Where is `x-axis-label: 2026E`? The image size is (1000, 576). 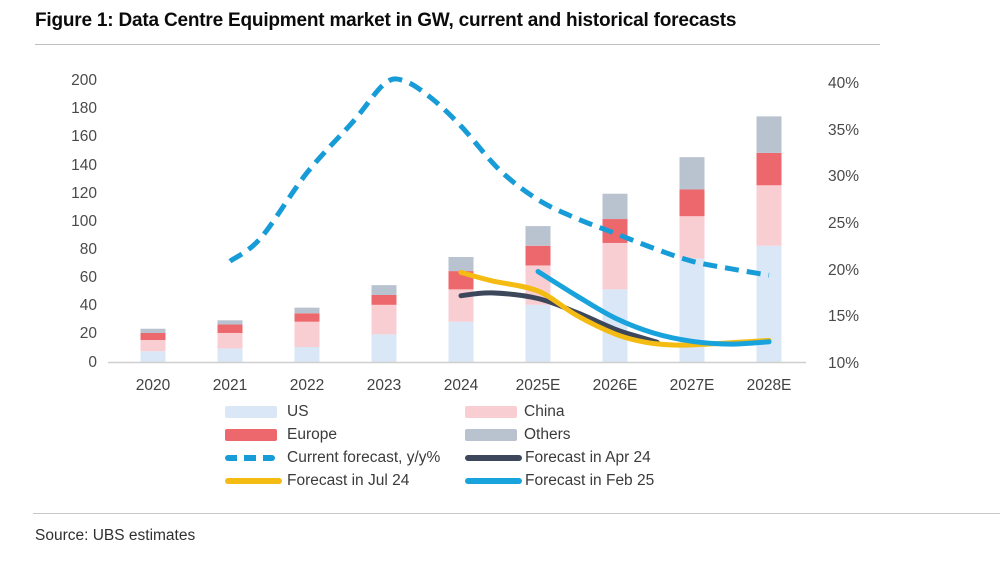 x-axis-label: 2026E is located at coordinates (615, 385).